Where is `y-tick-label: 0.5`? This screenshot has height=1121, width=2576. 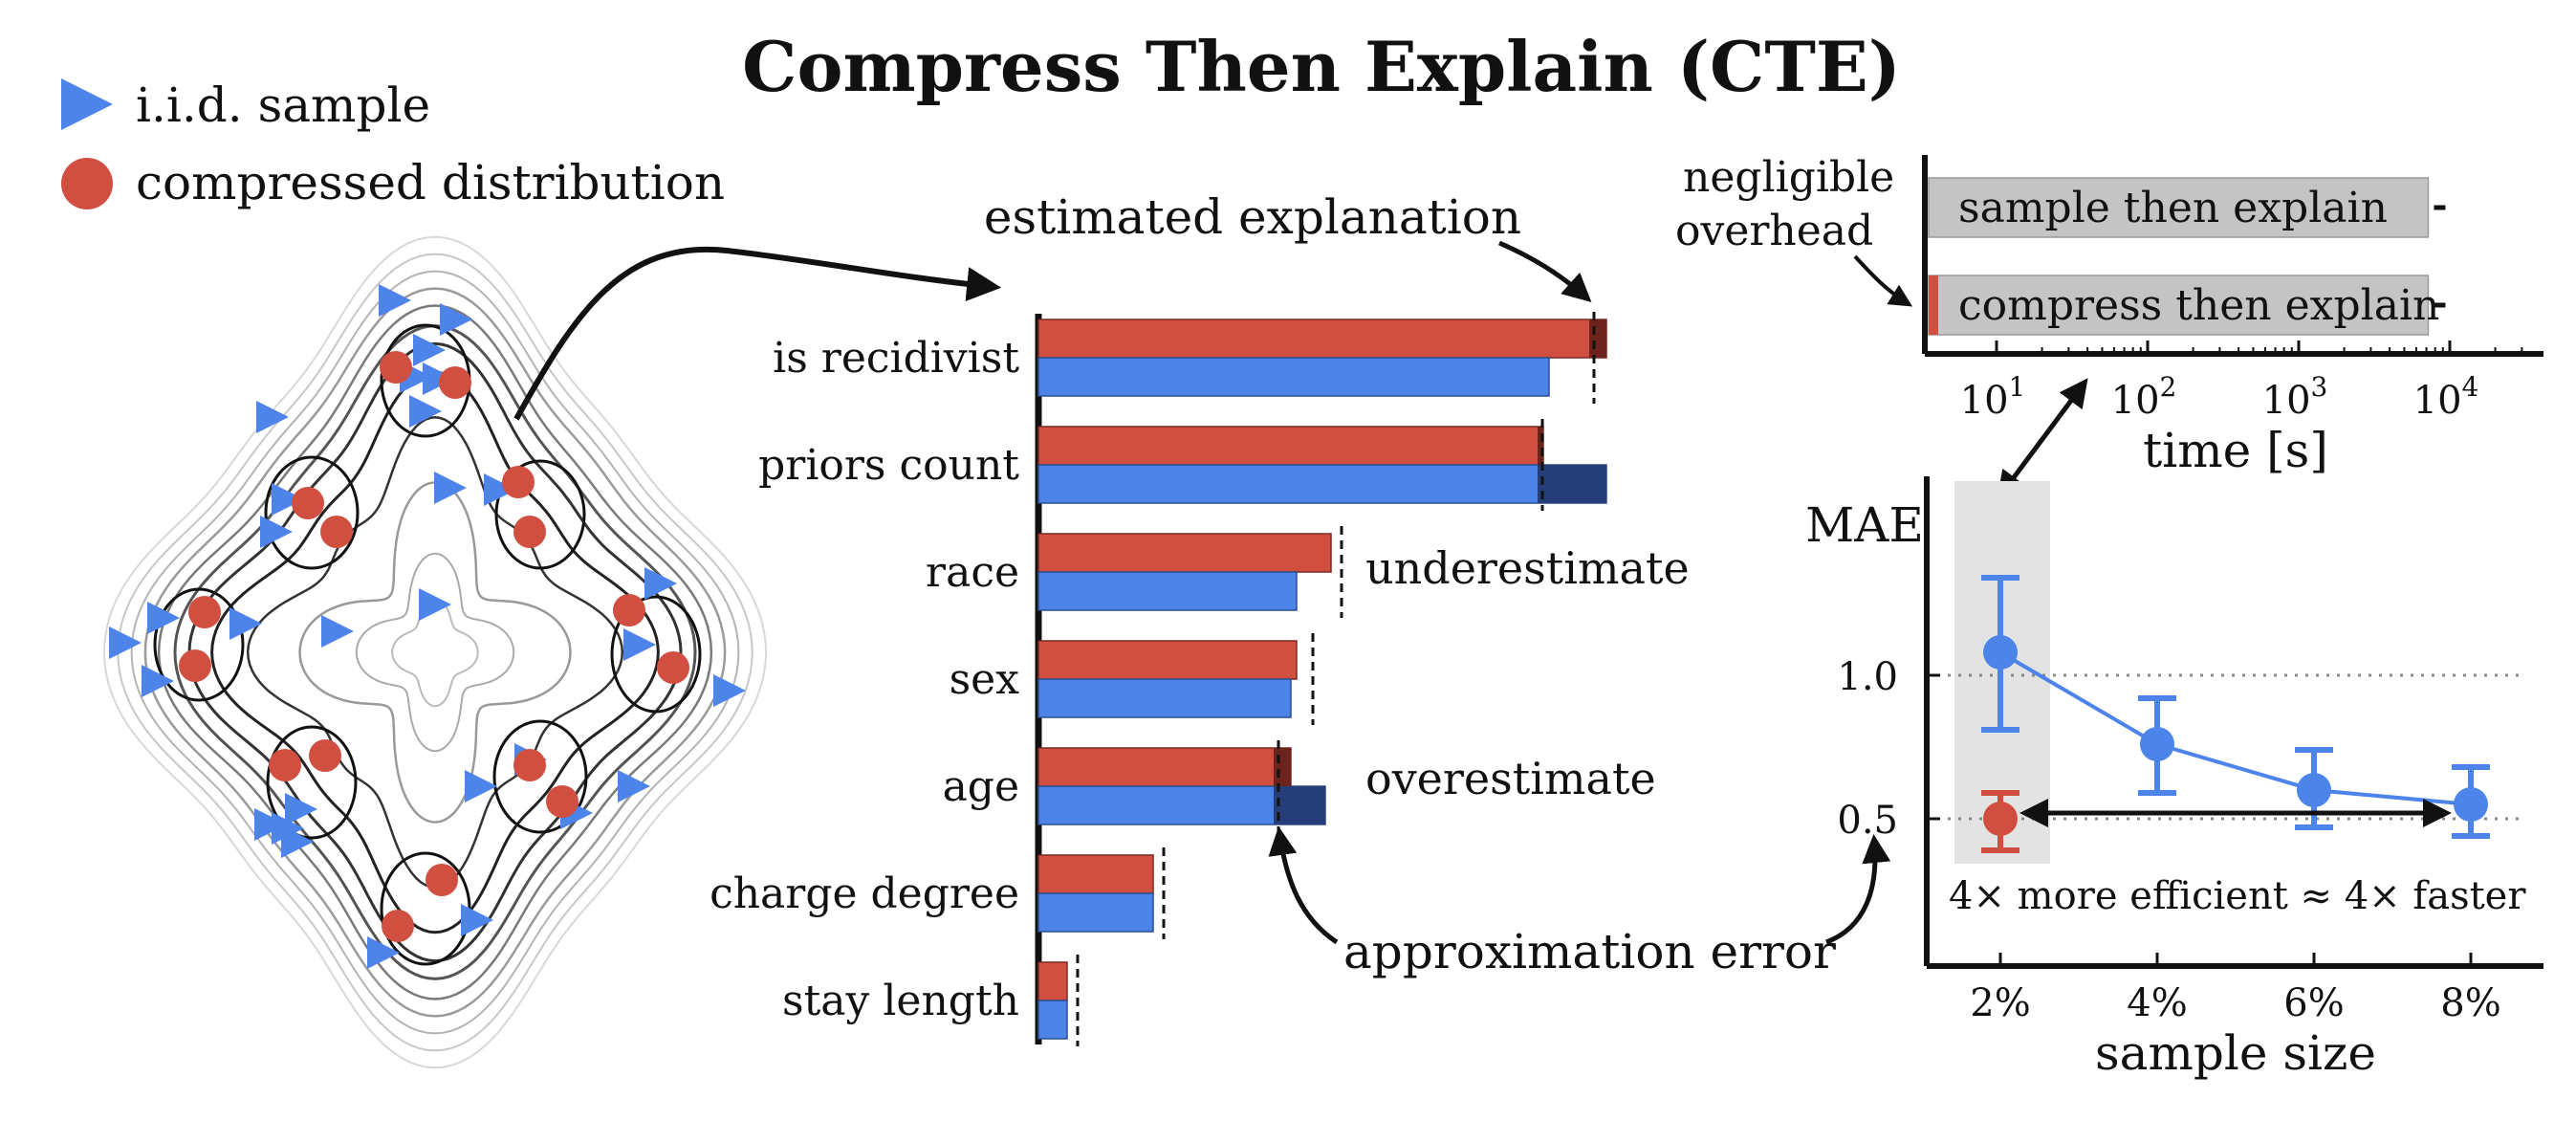 y-tick-label: 0.5 is located at coordinates (1867, 821).